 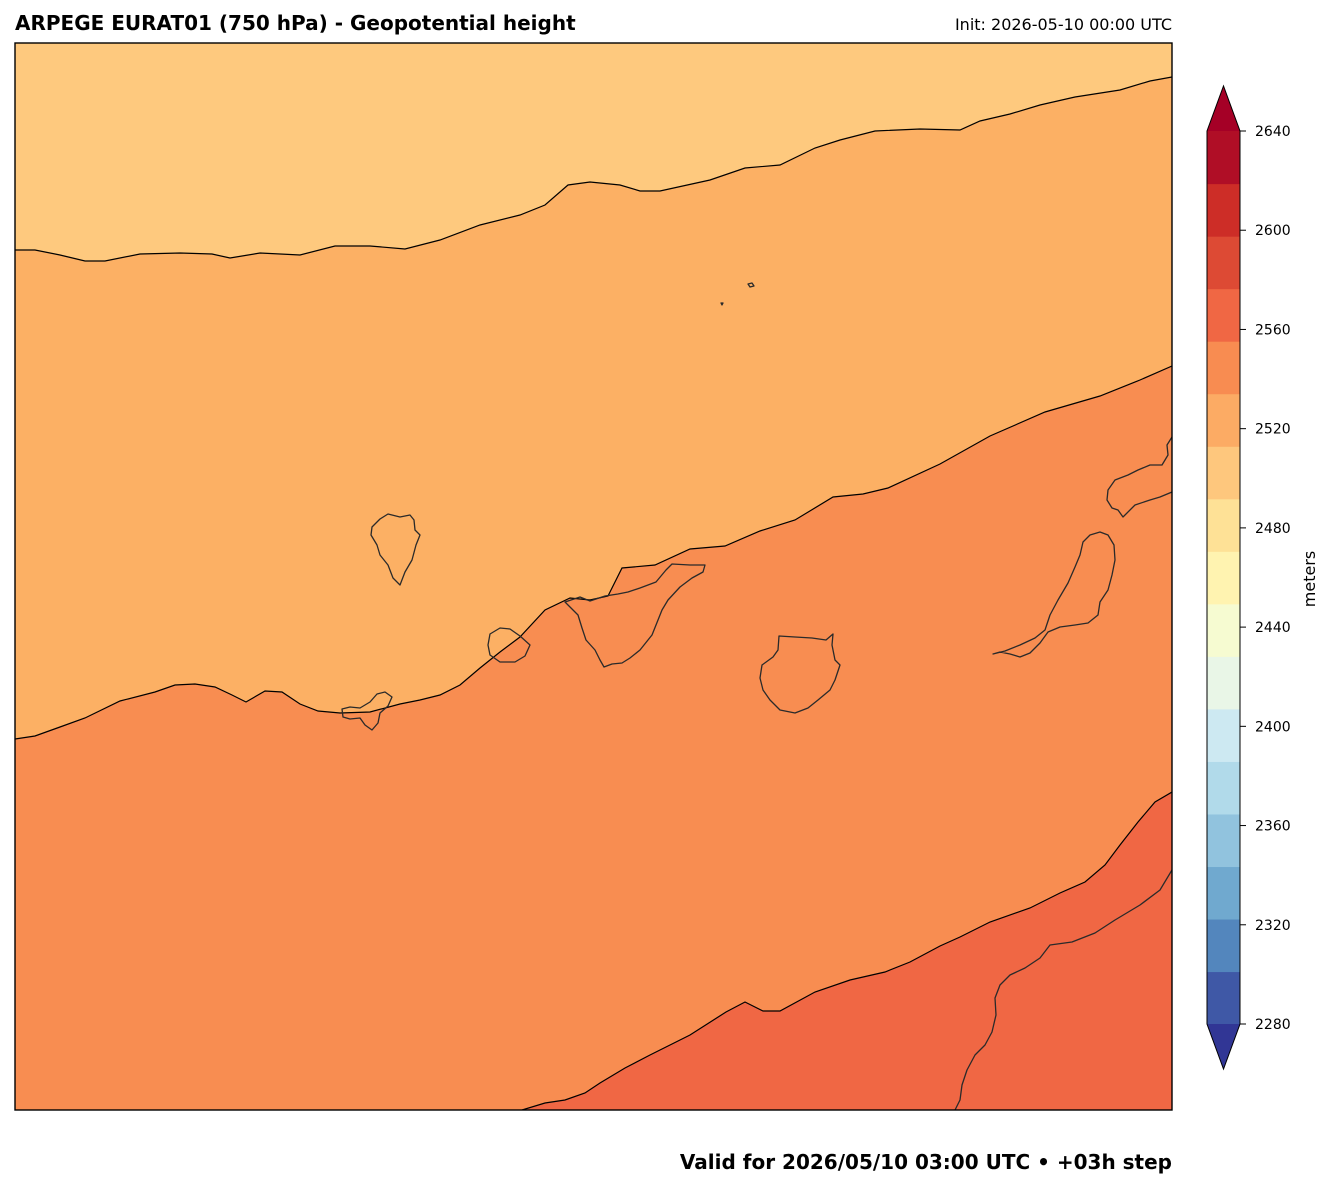 I want to click on colorbar-tick-label: 2360, so click(x=1273, y=827).